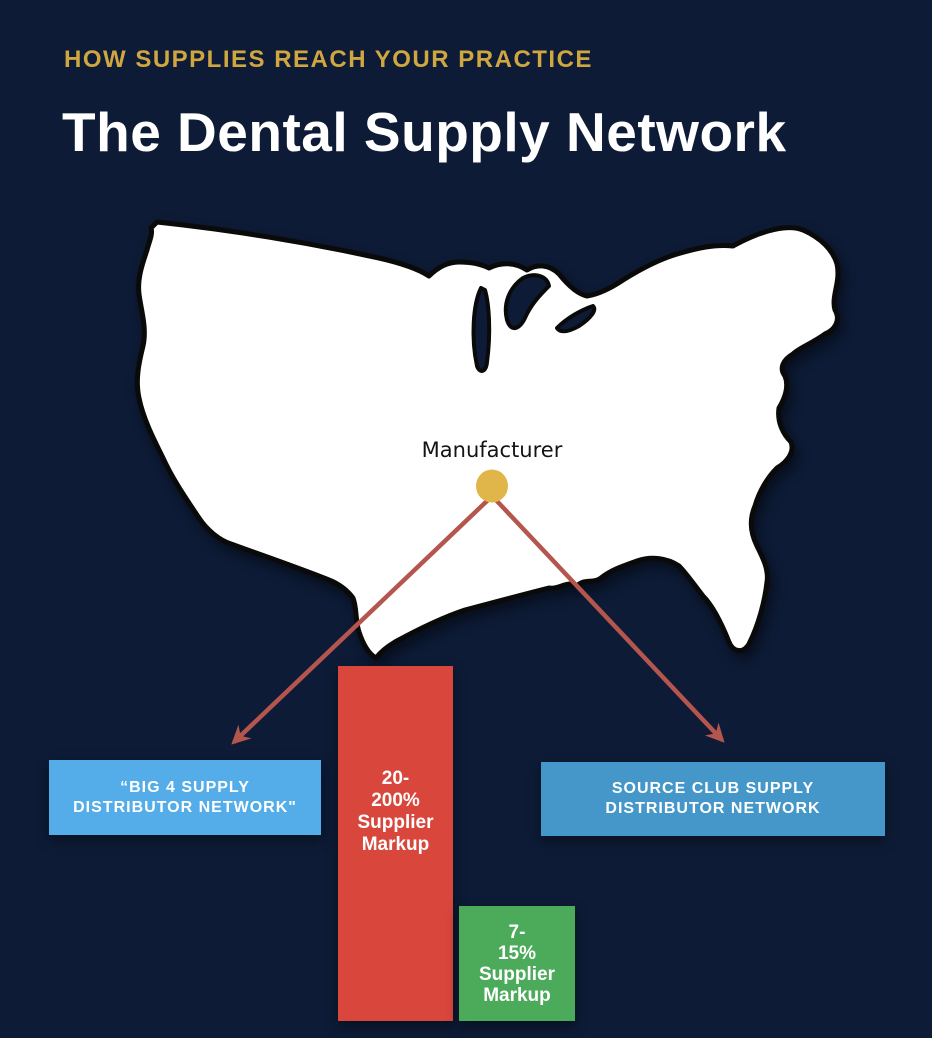  Describe the element at coordinates (395, 822) in the screenshot. I see `big4-markup-line3: Supplier` at that location.